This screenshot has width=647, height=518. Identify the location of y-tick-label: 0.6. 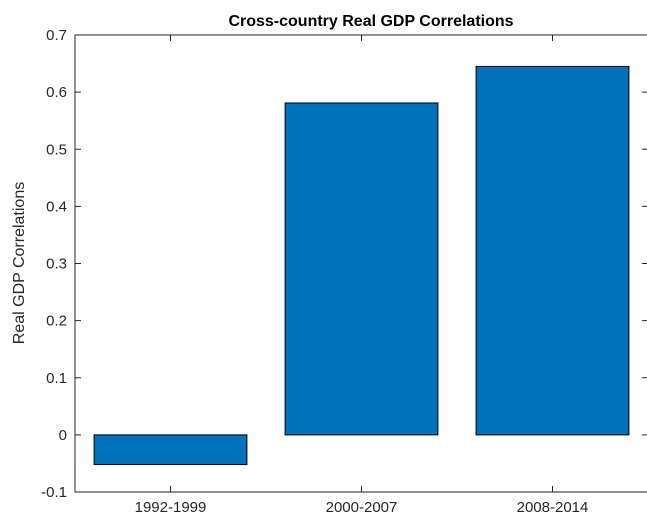
(56, 92).